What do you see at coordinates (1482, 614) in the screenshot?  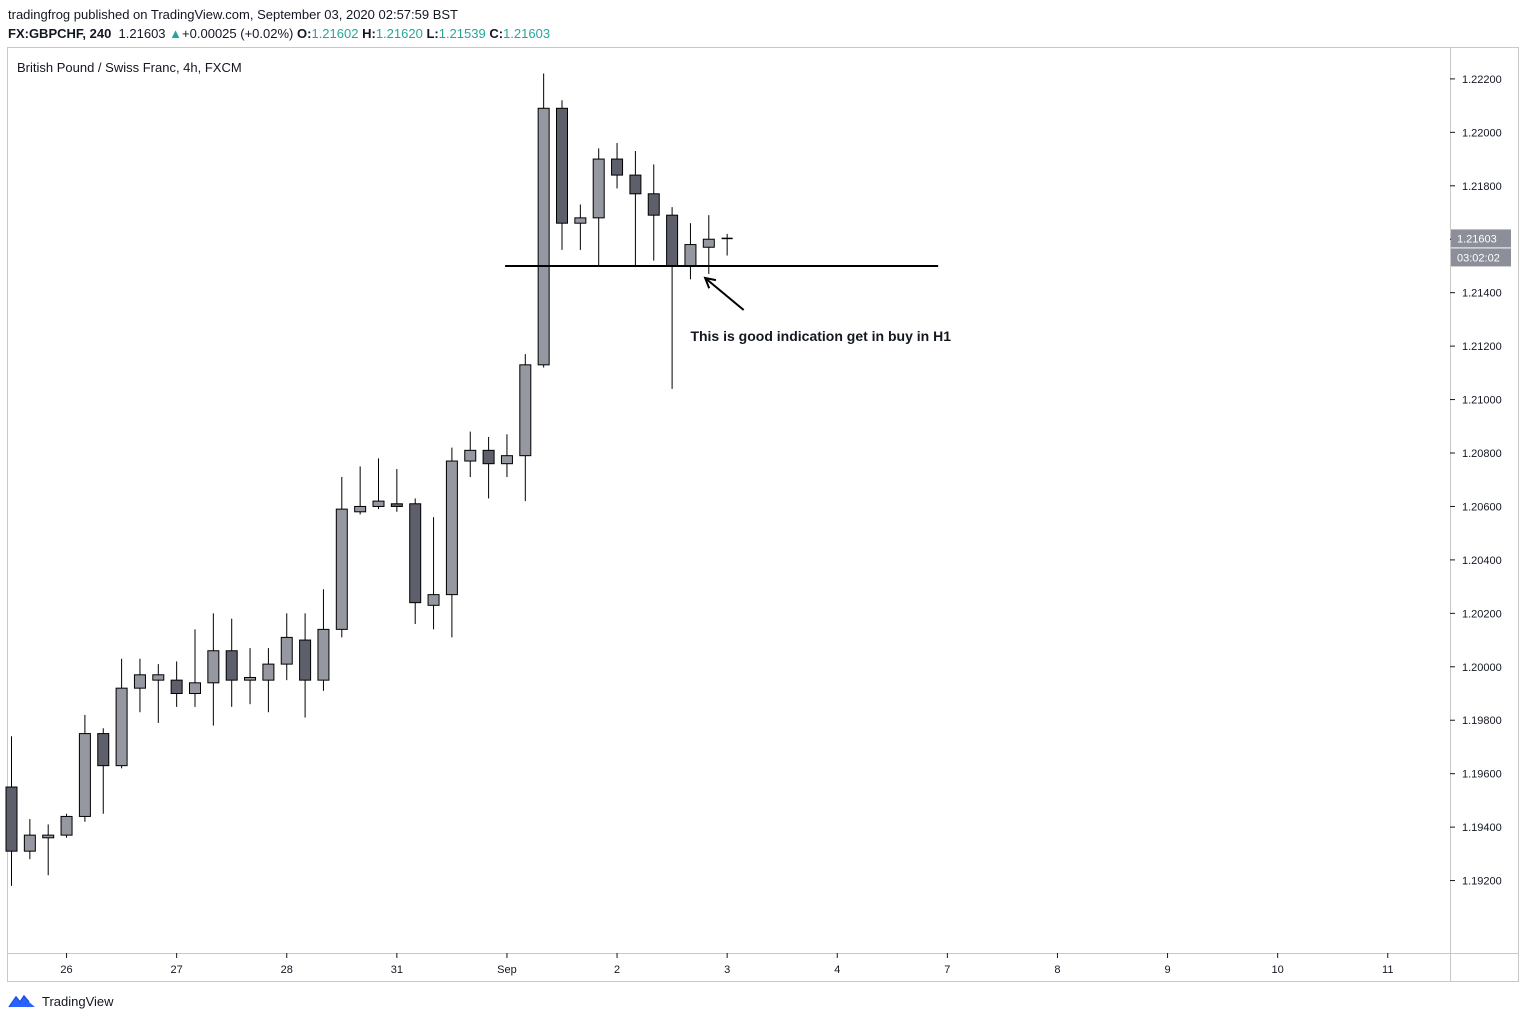 I see `y-tick-label: 1.20200` at bounding box center [1482, 614].